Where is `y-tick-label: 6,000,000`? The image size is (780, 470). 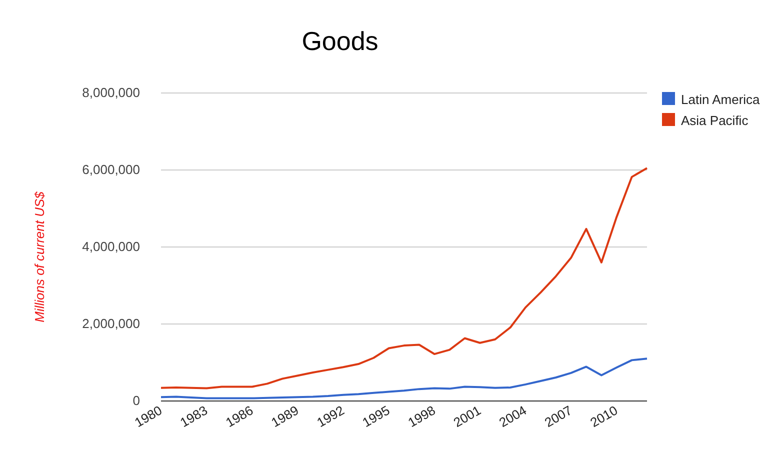 y-tick-label: 6,000,000 is located at coordinates (111, 169).